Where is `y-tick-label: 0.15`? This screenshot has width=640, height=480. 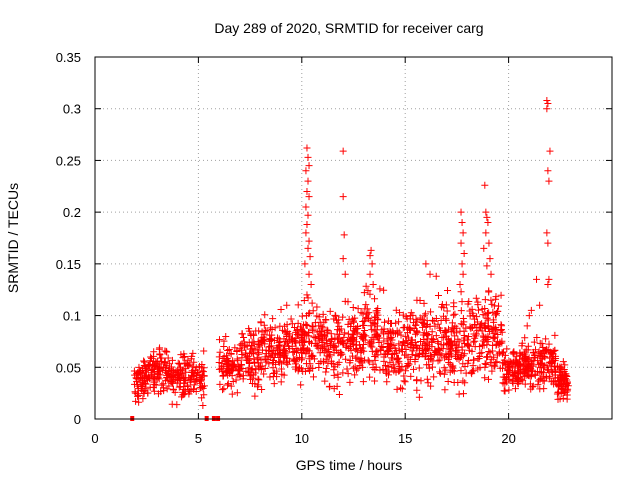
y-tick-label: 0.15 is located at coordinates (68, 264).